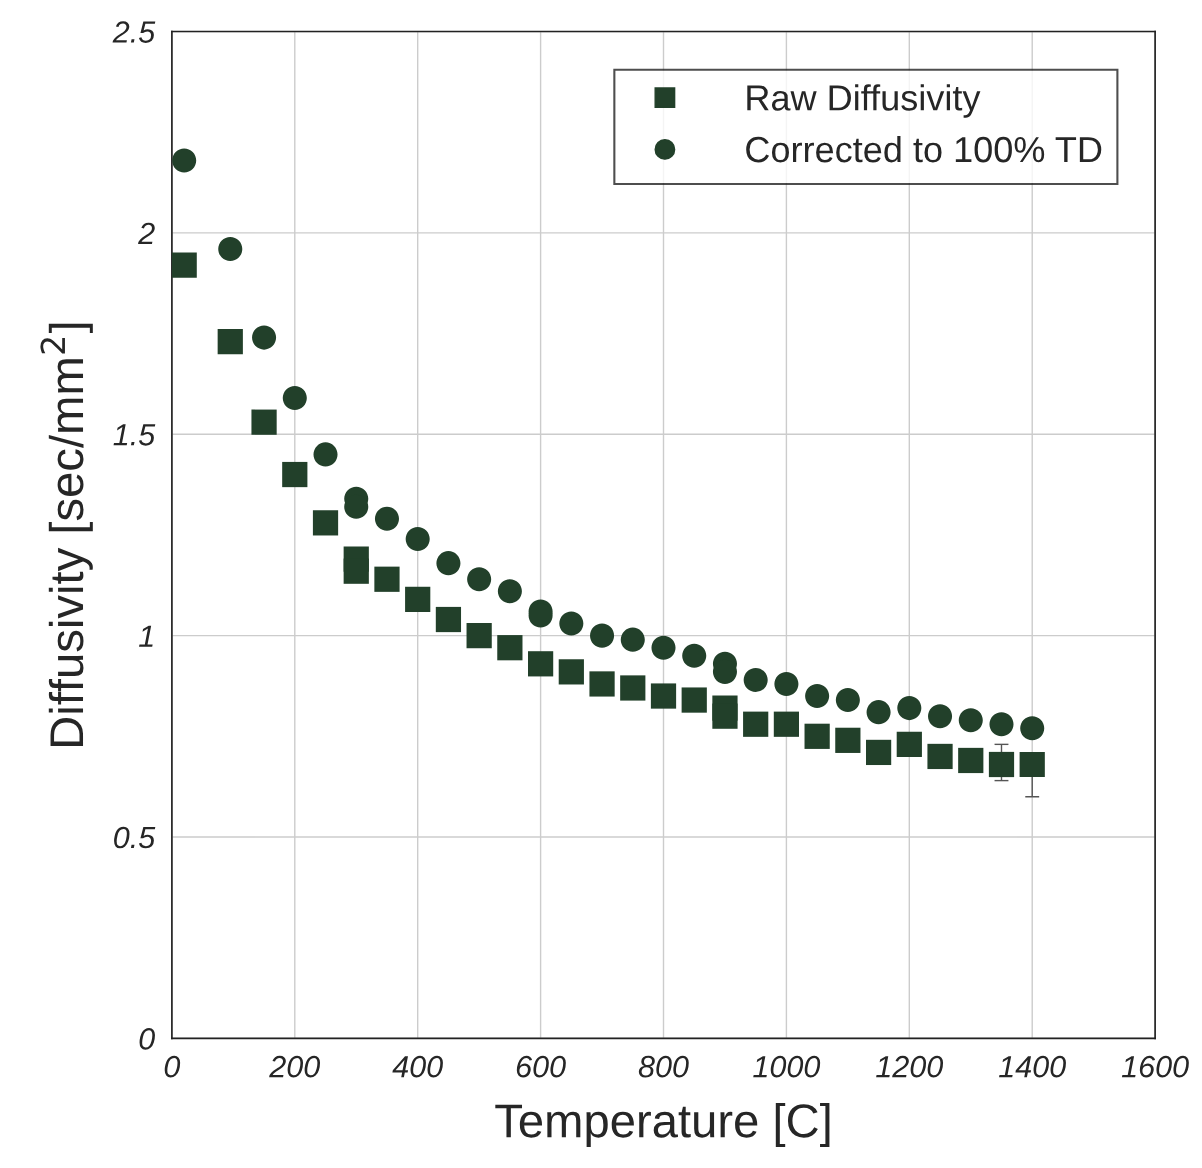 The height and width of the screenshot is (1168, 1202). Describe the element at coordinates (146, 233) in the screenshot. I see `y-tick-label: 2` at that location.